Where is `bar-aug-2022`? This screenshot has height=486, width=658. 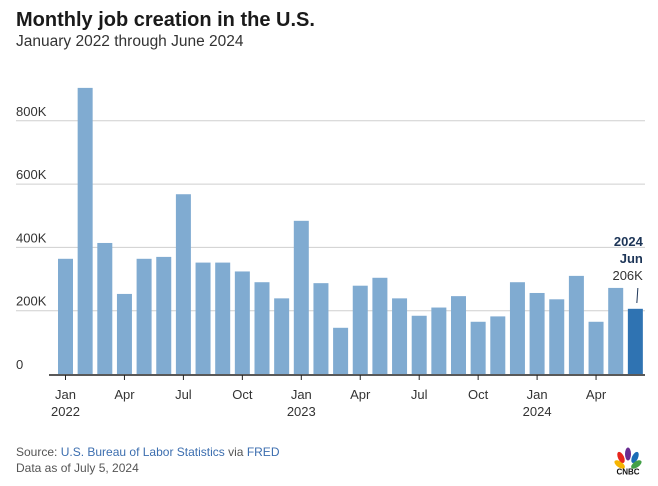
bar-aug-2022 is located at coordinates (203, 318).